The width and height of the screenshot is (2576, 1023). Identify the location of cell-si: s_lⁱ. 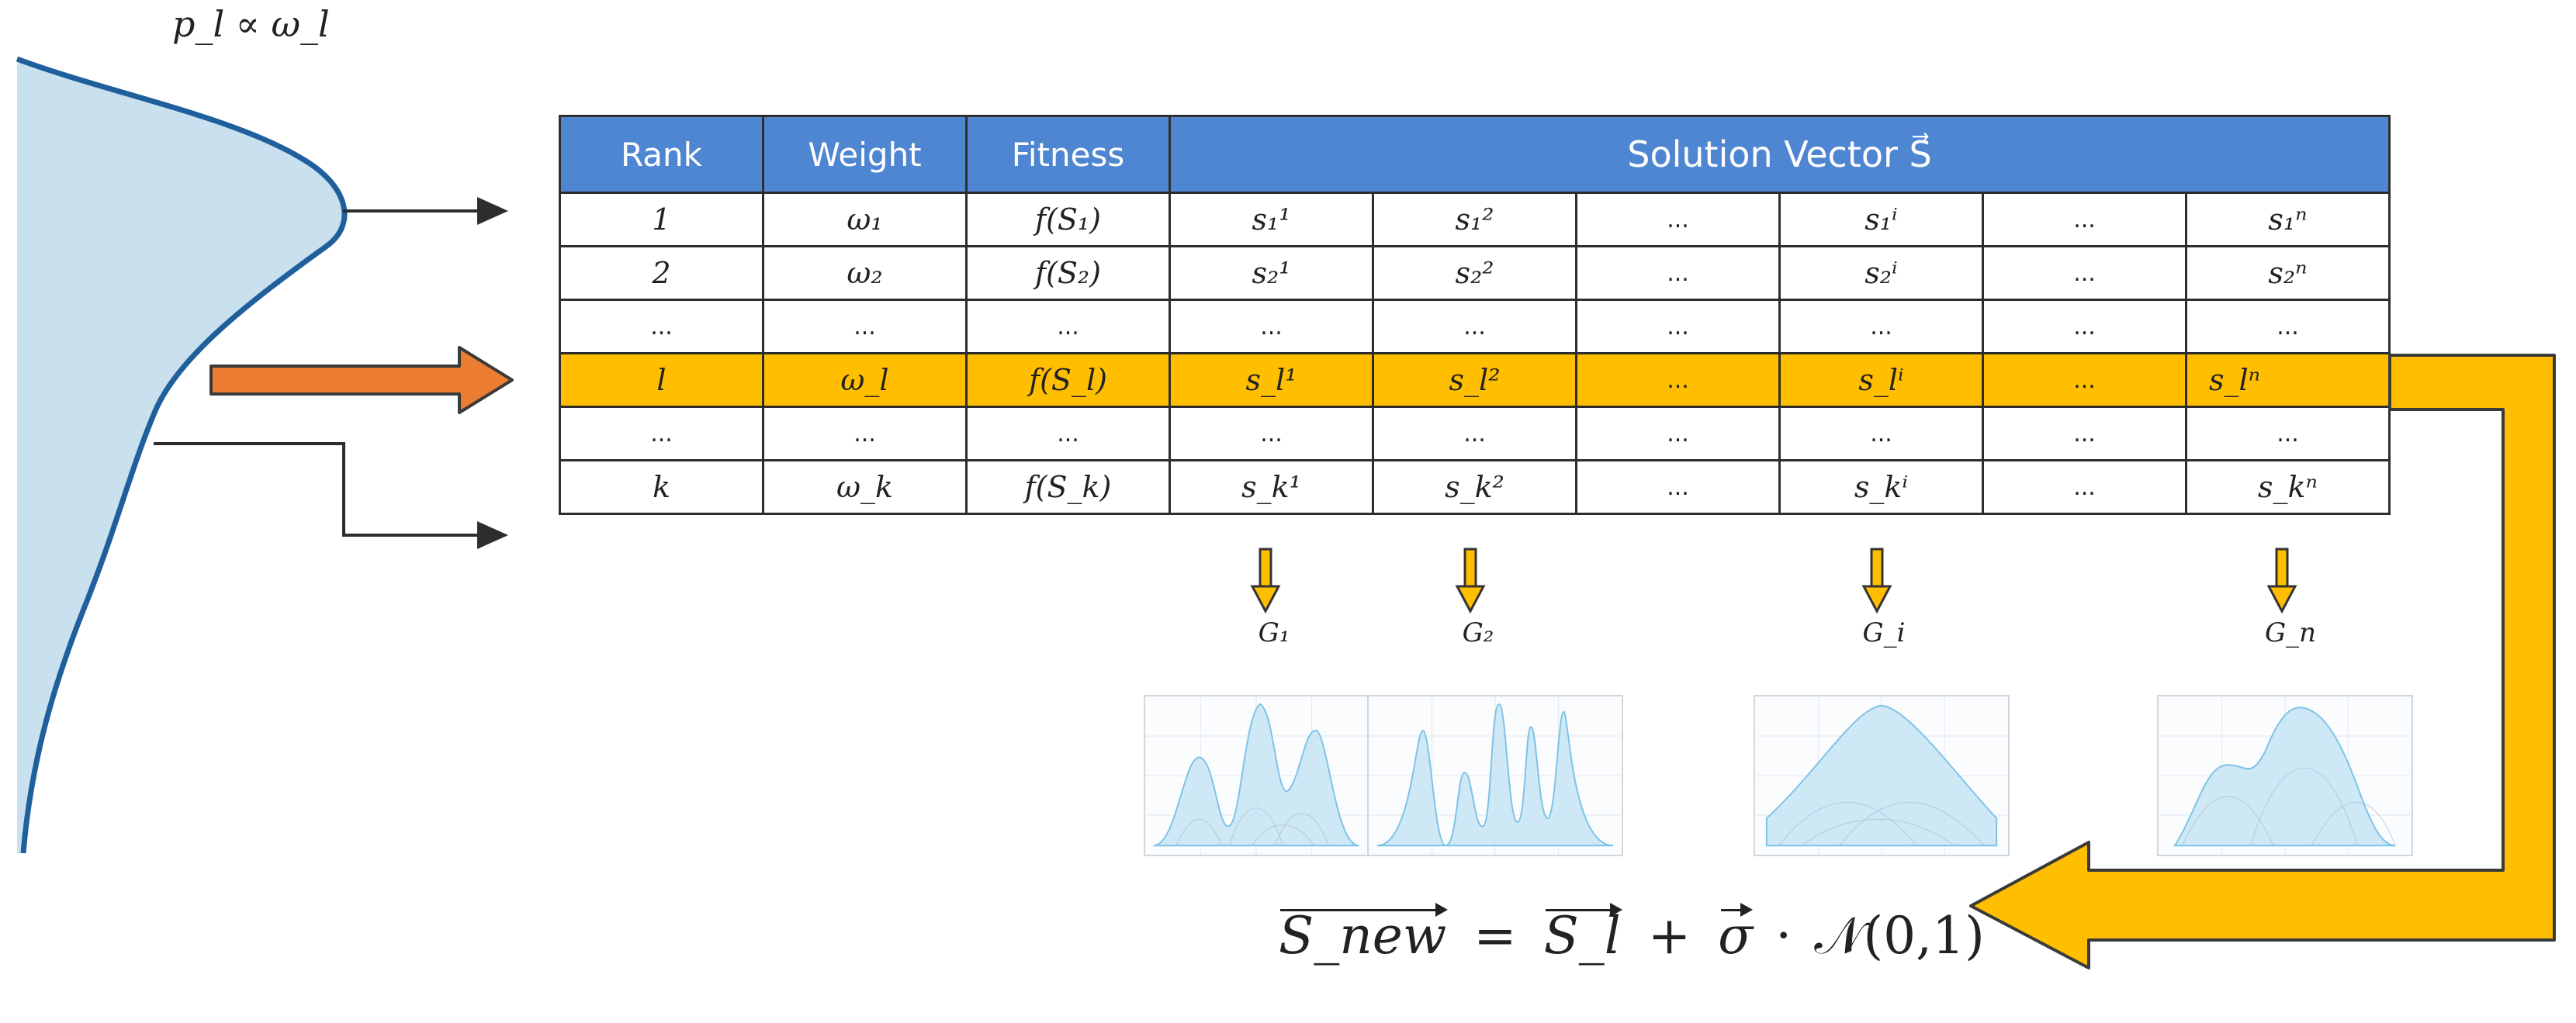
(1881, 380).